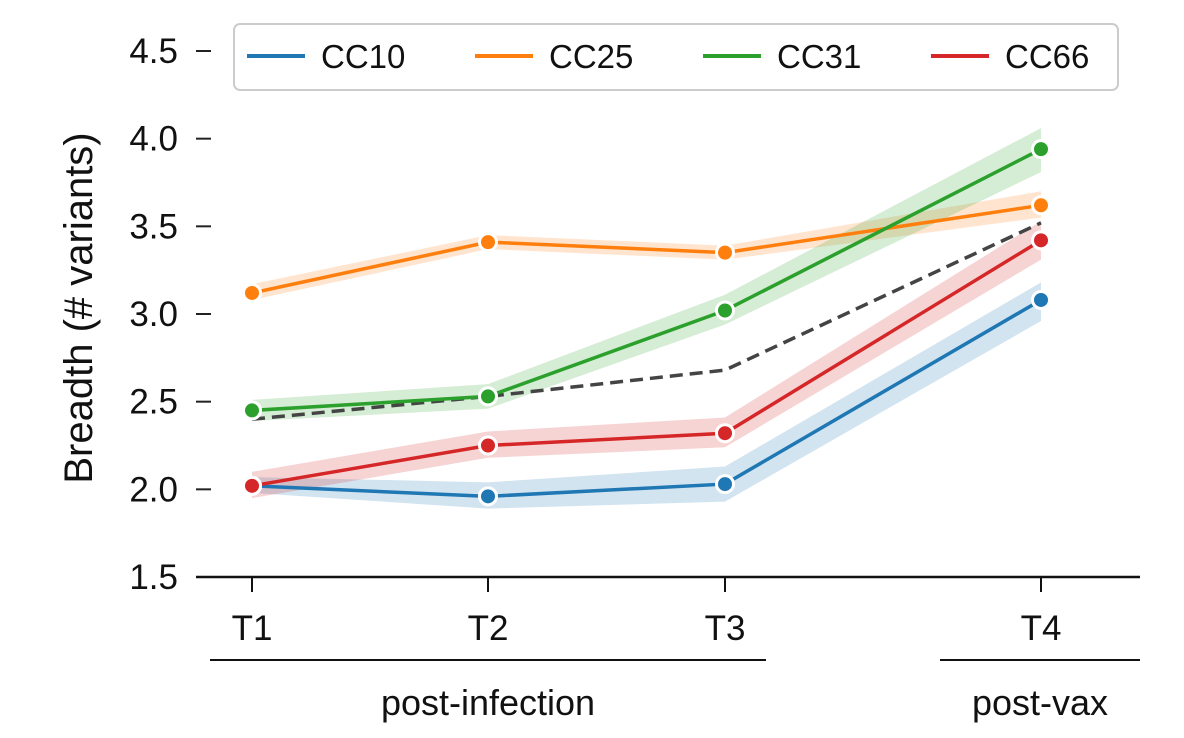 The image size is (1184, 738). I want to click on y-axis: 1.5 2.0 2.5 3.0 3.5 4.0 4.5, so click(170, 314).